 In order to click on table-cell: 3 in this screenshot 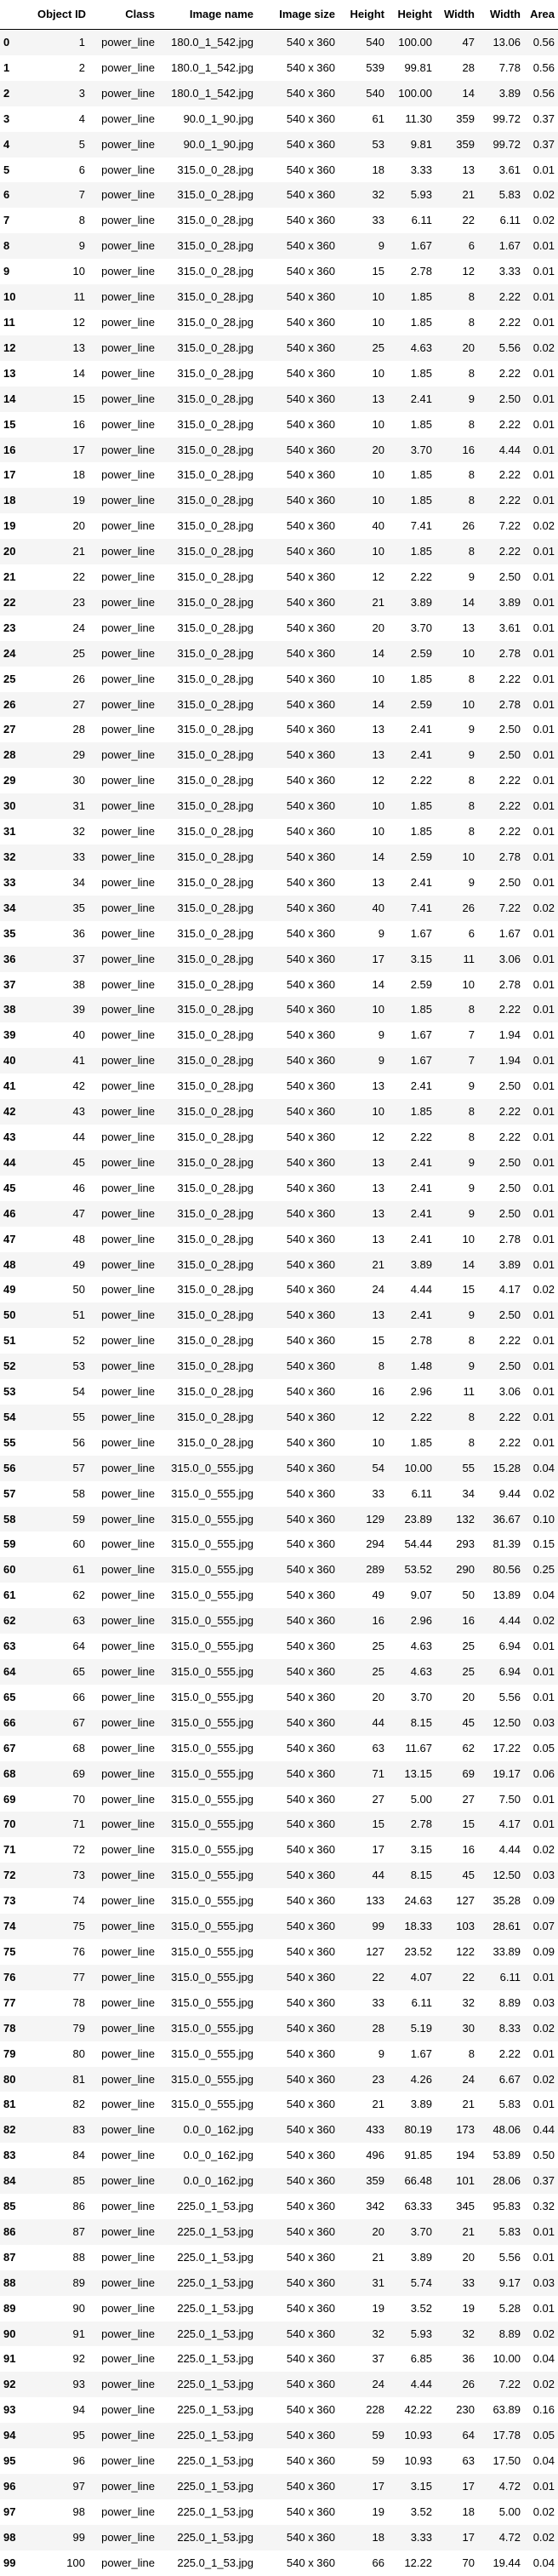, I will do `click(61, 93)`.